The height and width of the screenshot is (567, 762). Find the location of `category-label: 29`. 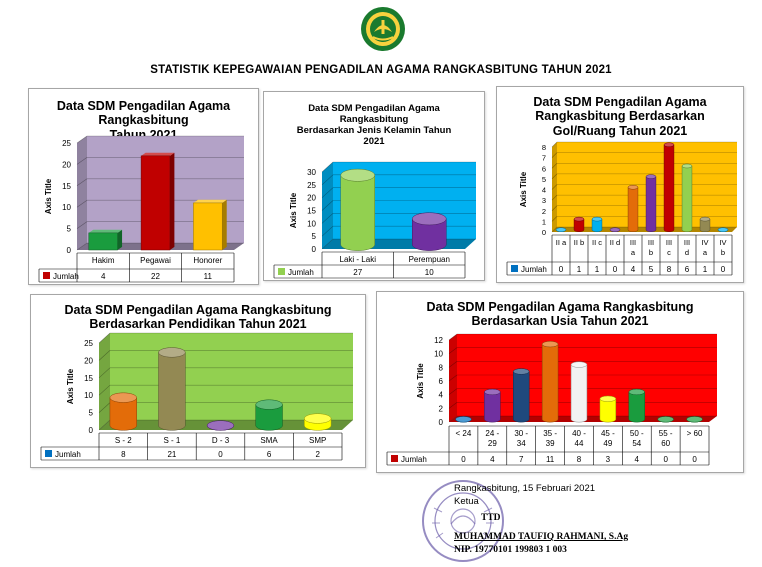

category-label: 29 is located at coordinates (492, 443).